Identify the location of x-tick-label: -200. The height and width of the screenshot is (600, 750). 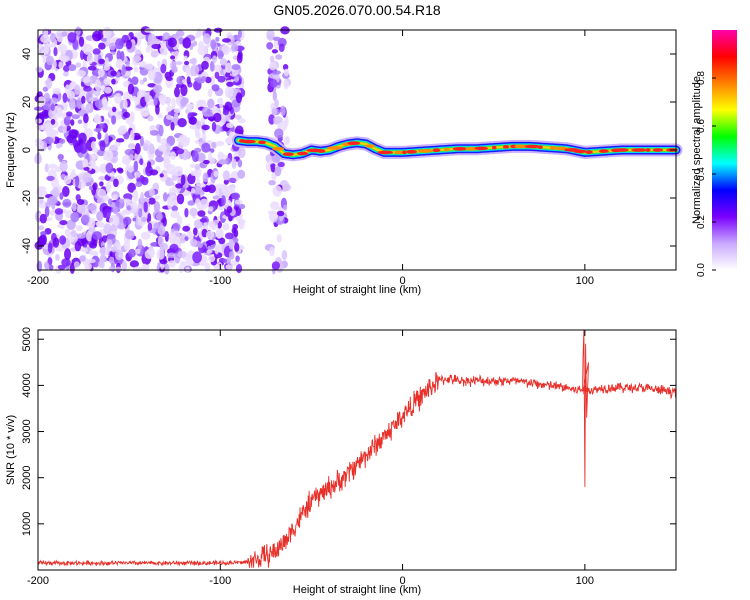
(38, 281).